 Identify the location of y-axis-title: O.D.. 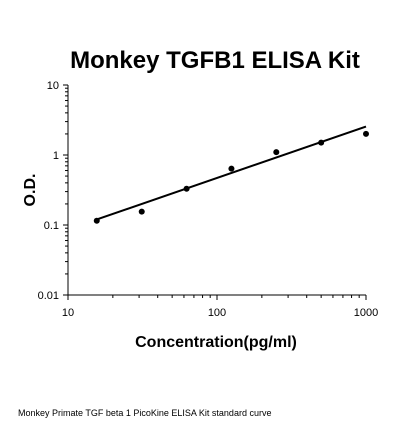
(30, 190).